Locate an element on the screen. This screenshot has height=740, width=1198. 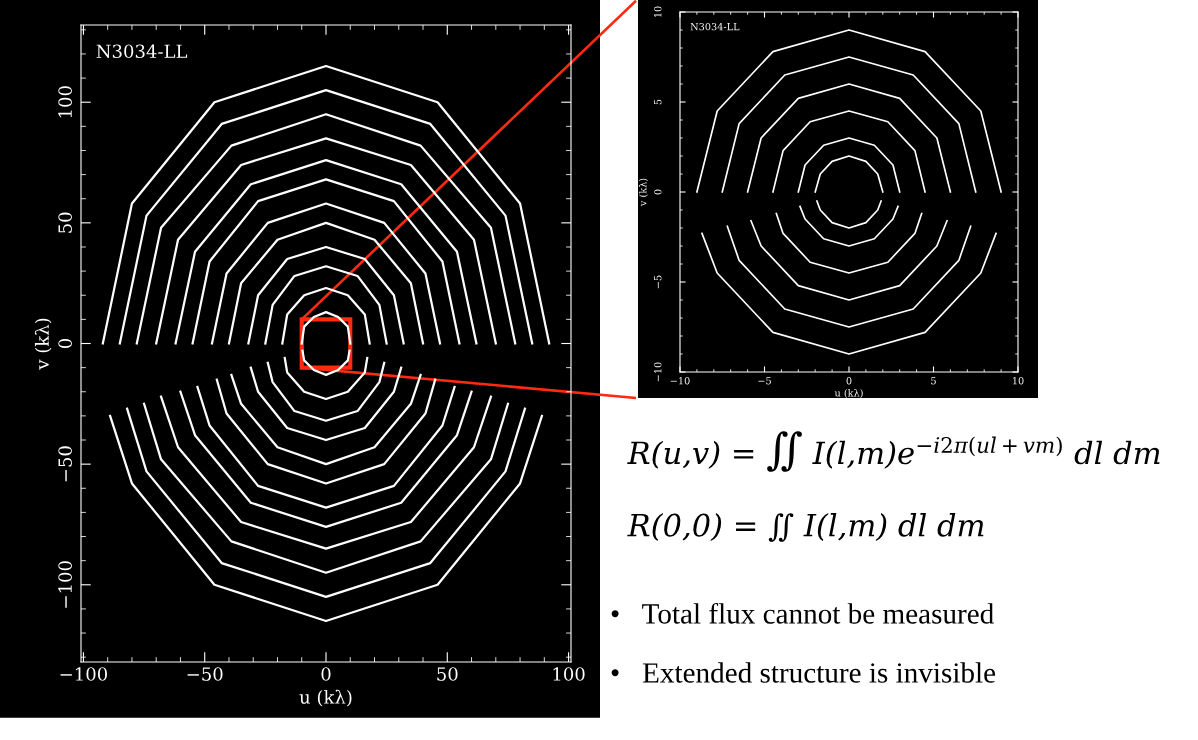
y-tick-label: −100 is located at coordinates (65, 584).